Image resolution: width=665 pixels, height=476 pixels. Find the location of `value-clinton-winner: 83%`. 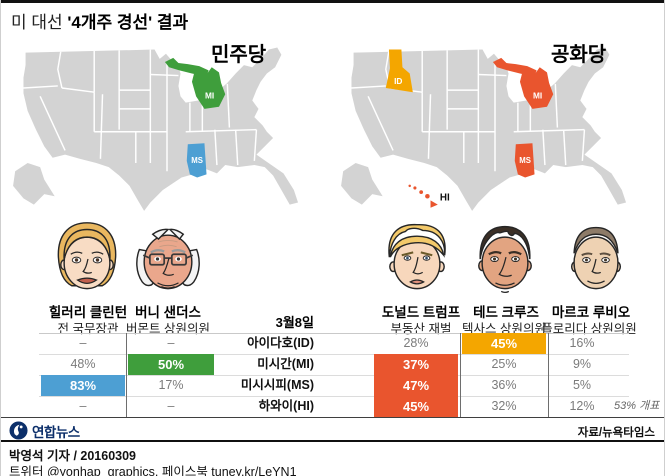

value-clinton-winner: 83% is located at coordinates (83, 385).